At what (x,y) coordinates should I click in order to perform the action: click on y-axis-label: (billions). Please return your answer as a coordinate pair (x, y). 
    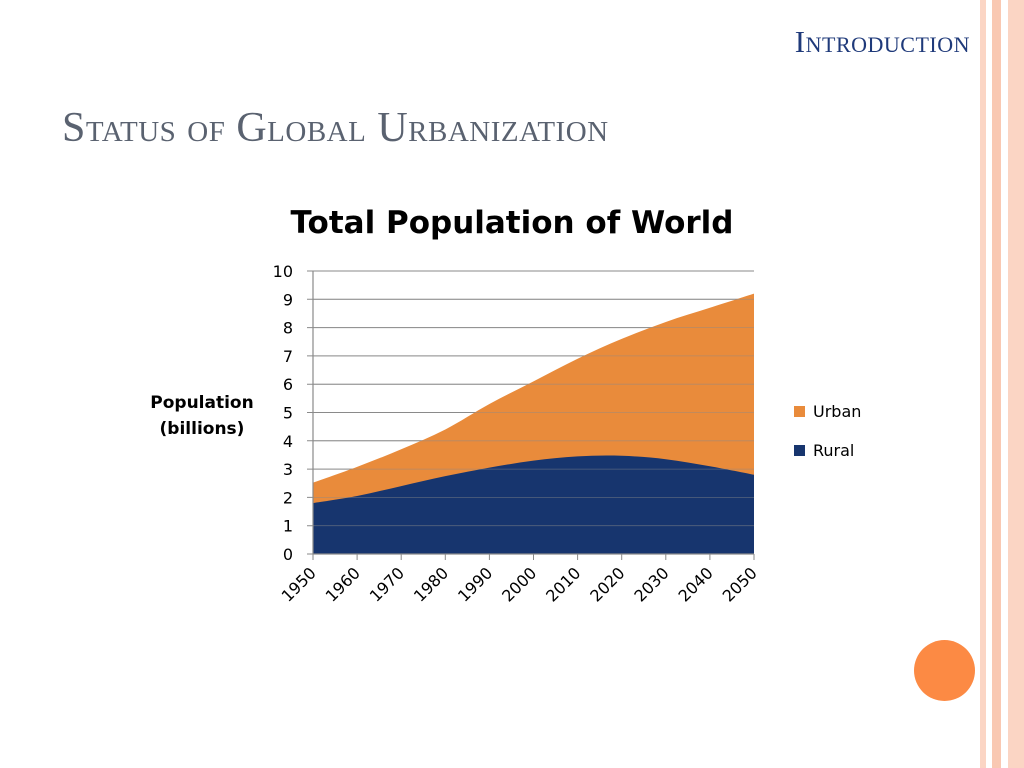
    Looking at the image, I should click on (202, 429).